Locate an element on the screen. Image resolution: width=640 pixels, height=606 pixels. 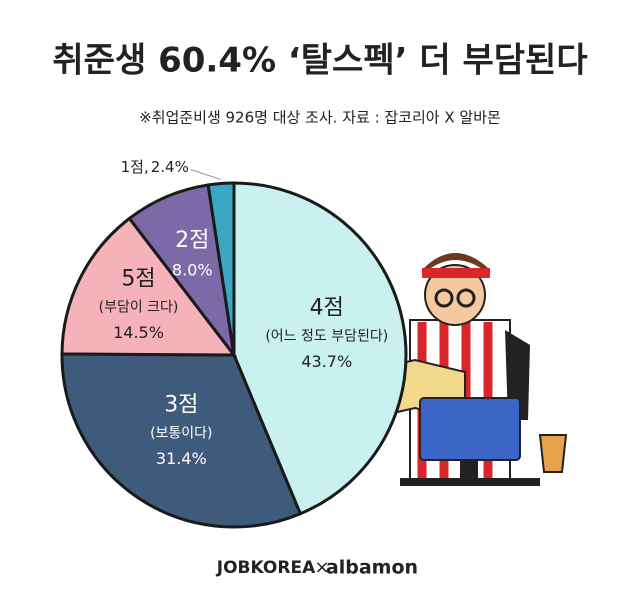
leader-line is located at coordinates (205, 174).